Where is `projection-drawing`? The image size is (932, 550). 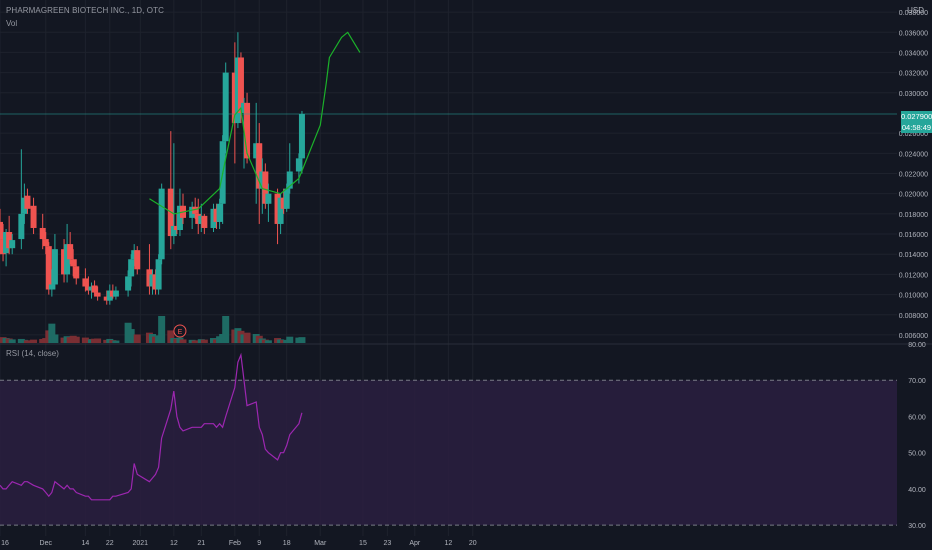 projection-drawing is located at coordinates (255, 123).